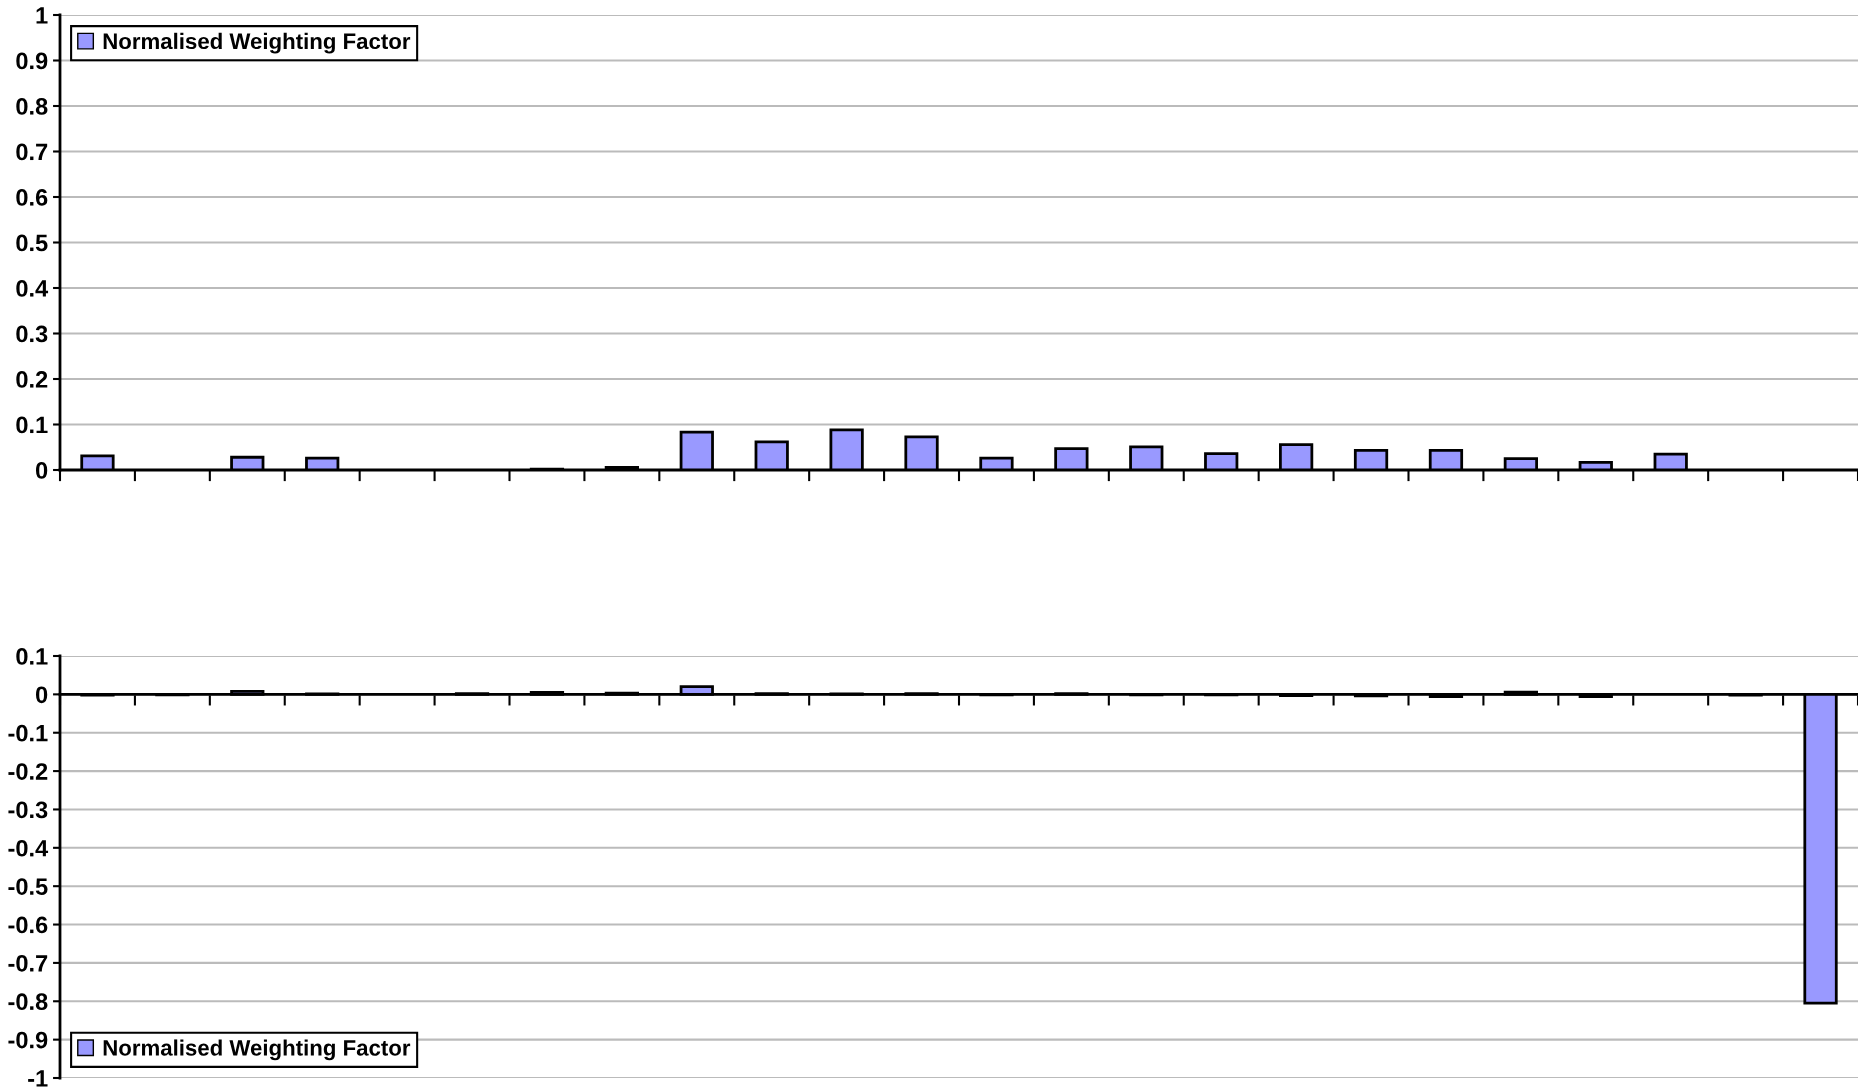 The height and width of the screenshot is (1089, 1858). I want to click on y-tick-label: -0.7, so click(28, 963).